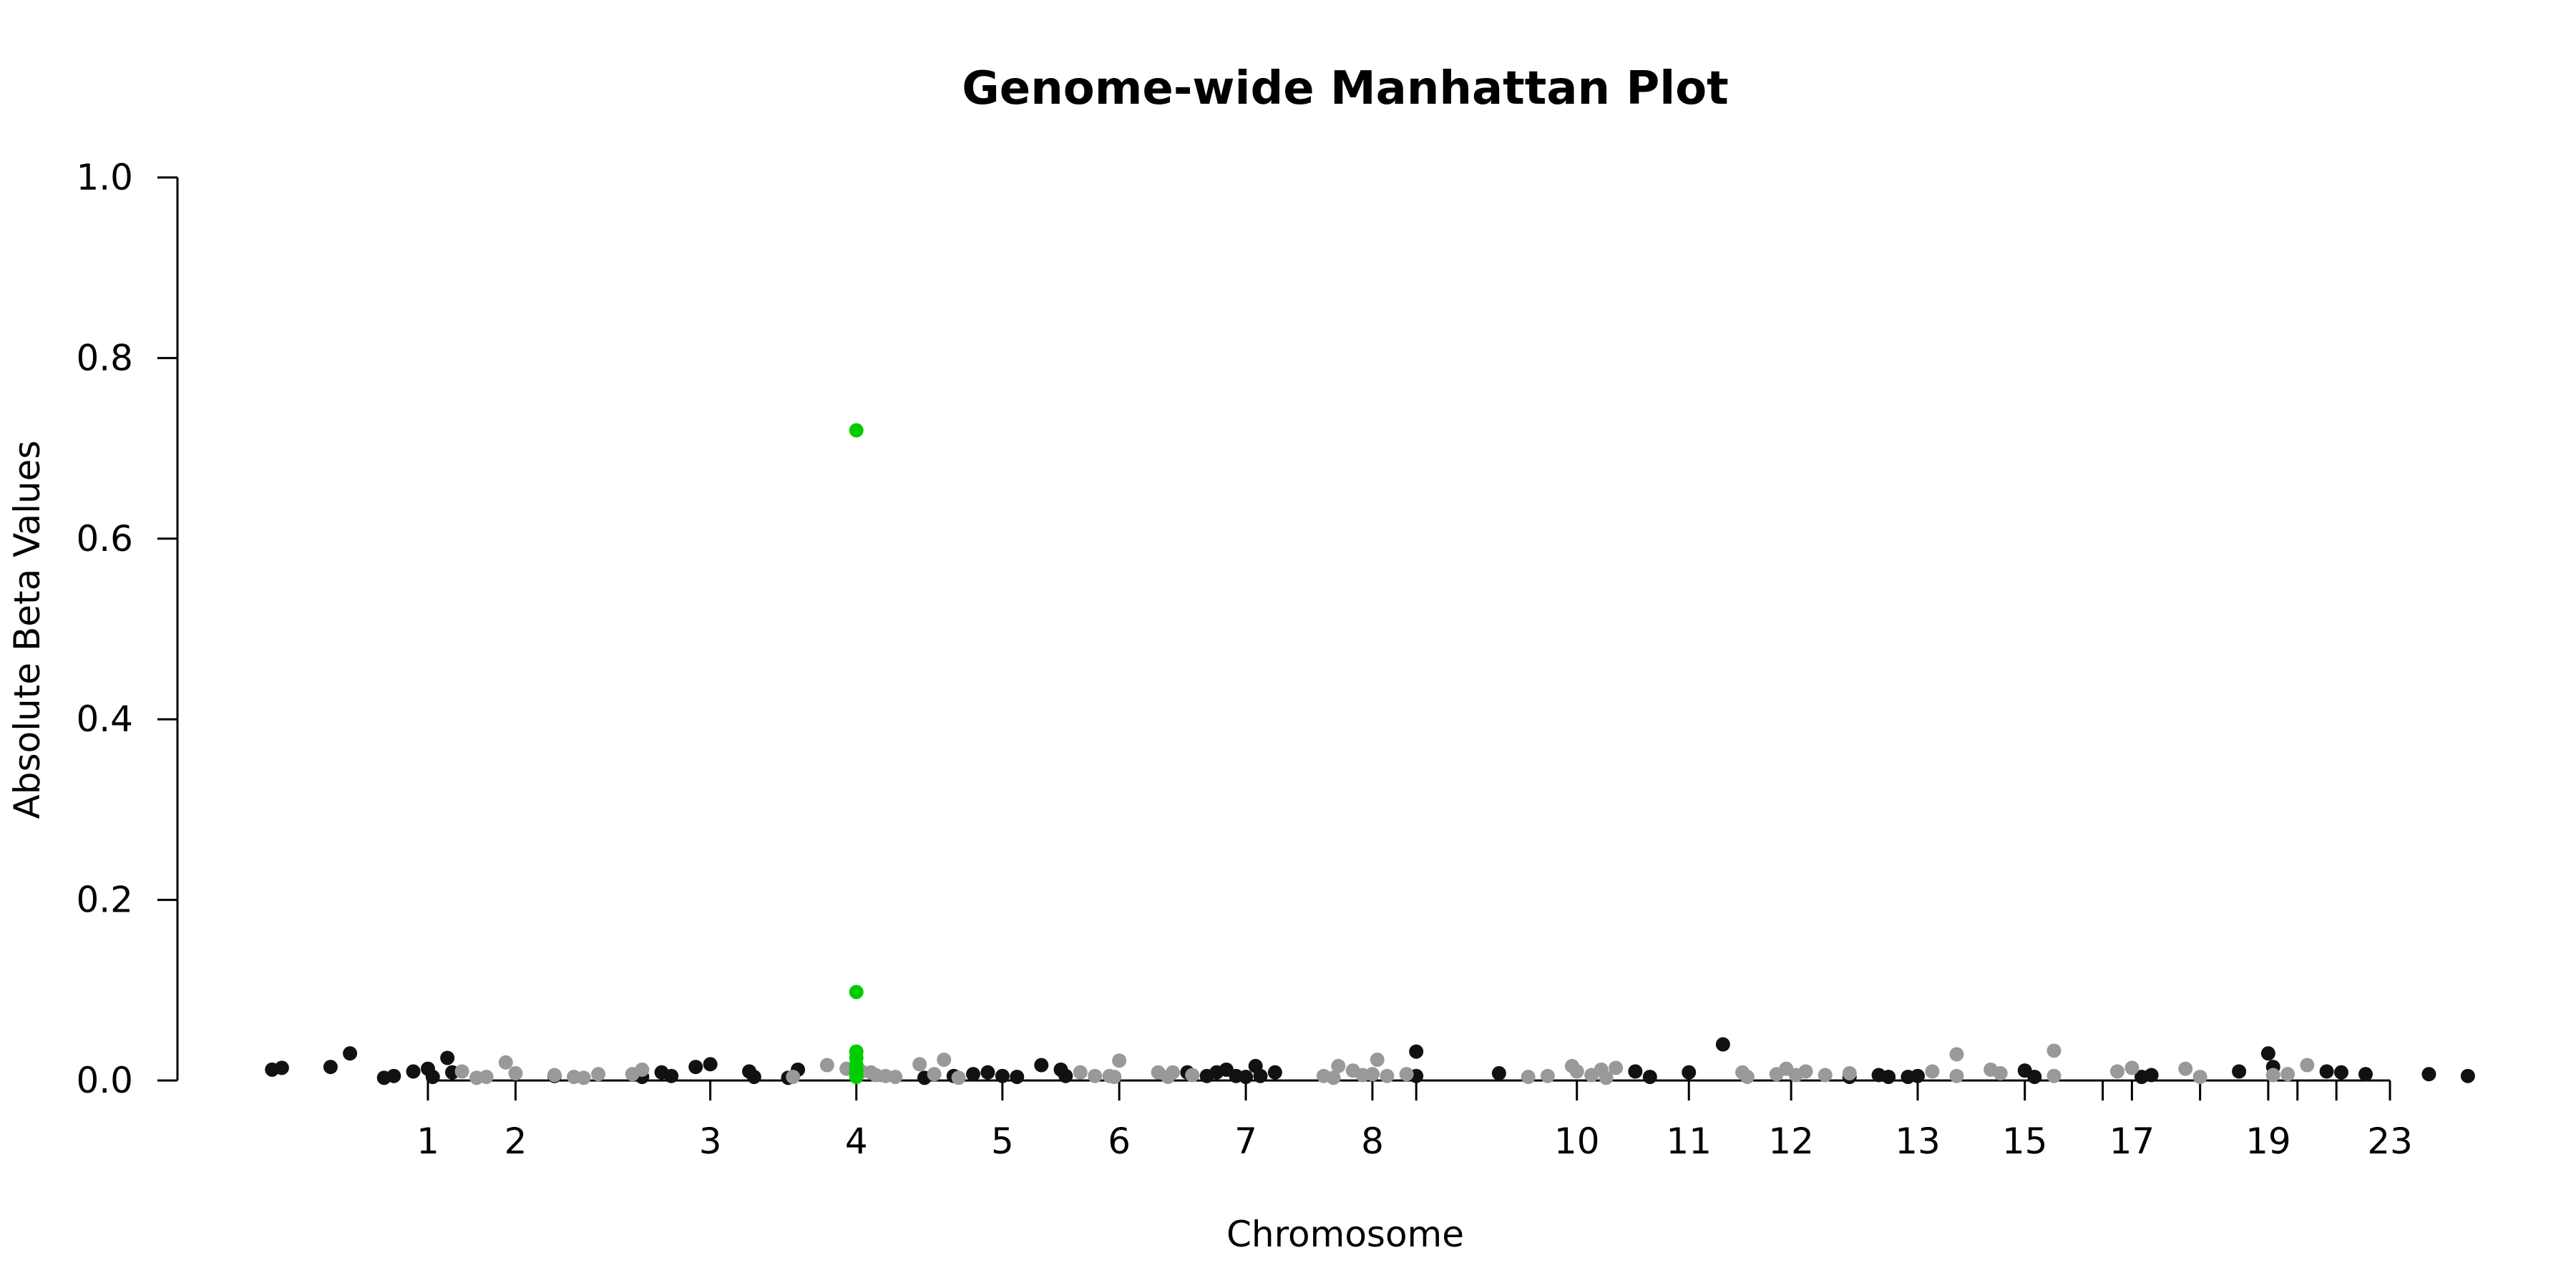 This screenshot has height=1288, width=2576. Describe the element at coordinates (1372, 1141) in the screenshot. I see `x-tick-label: 8` at that location.